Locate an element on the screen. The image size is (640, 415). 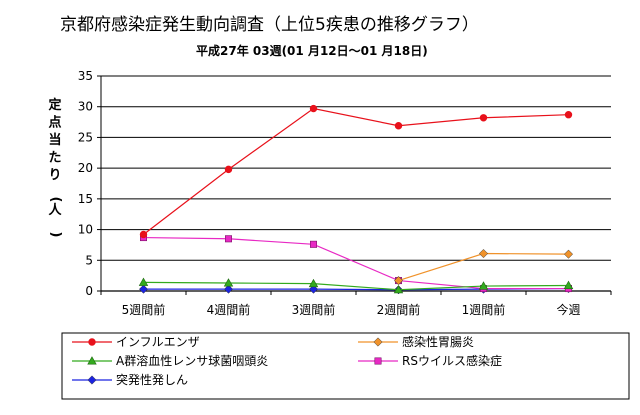
x-tick-label: 3週間前 is located at coordinates (314, 309).